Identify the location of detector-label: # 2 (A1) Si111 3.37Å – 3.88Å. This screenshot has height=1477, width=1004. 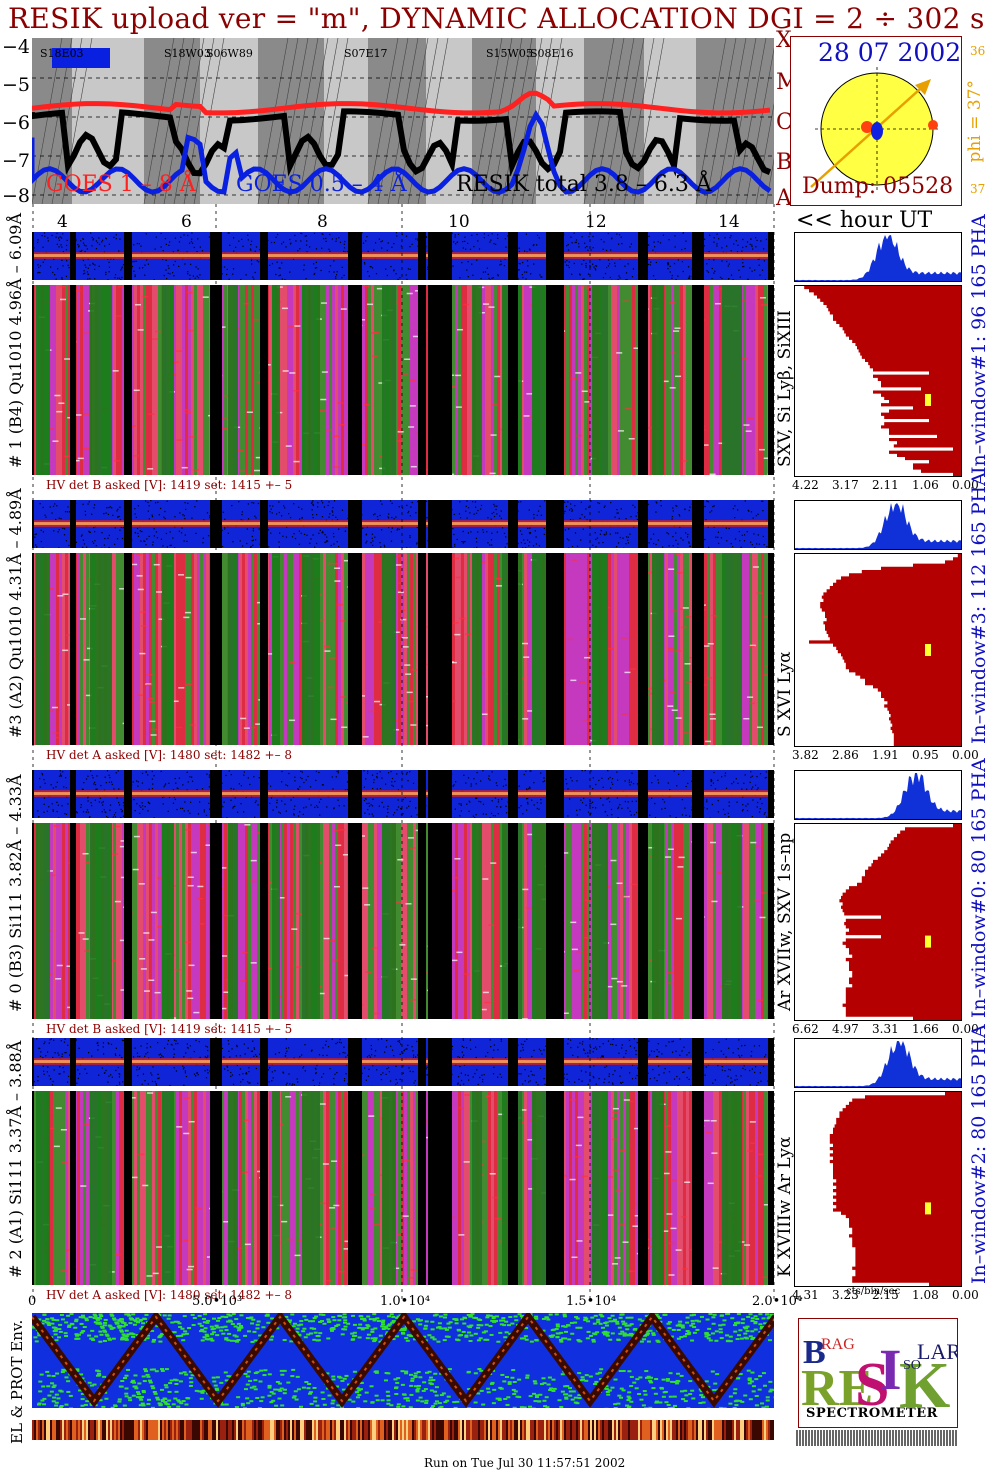
(15, 1159).